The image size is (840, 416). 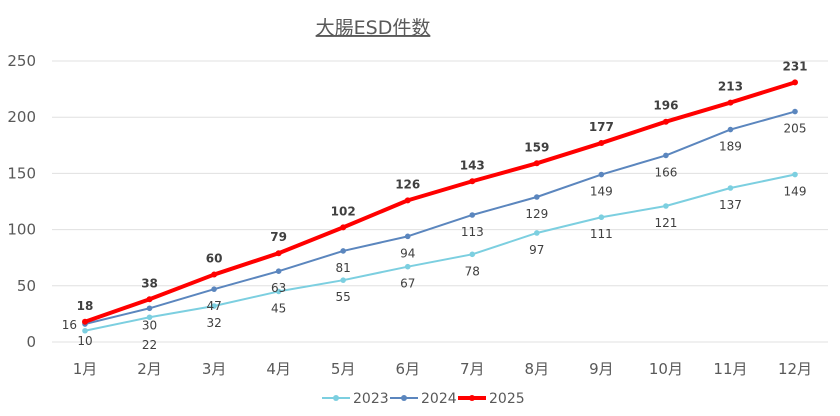 I want to click on data-label-2025: 38, so click(x=149, y=283).